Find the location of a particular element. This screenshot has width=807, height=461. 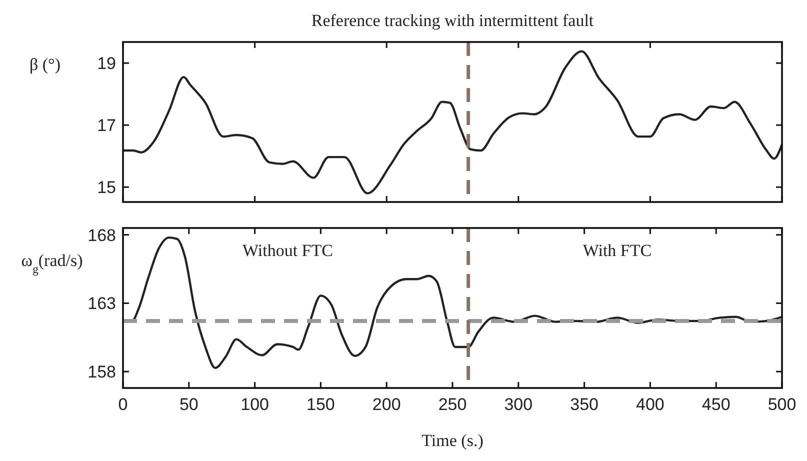

x-tick-label: 150 is located at coordinates (320, 404).